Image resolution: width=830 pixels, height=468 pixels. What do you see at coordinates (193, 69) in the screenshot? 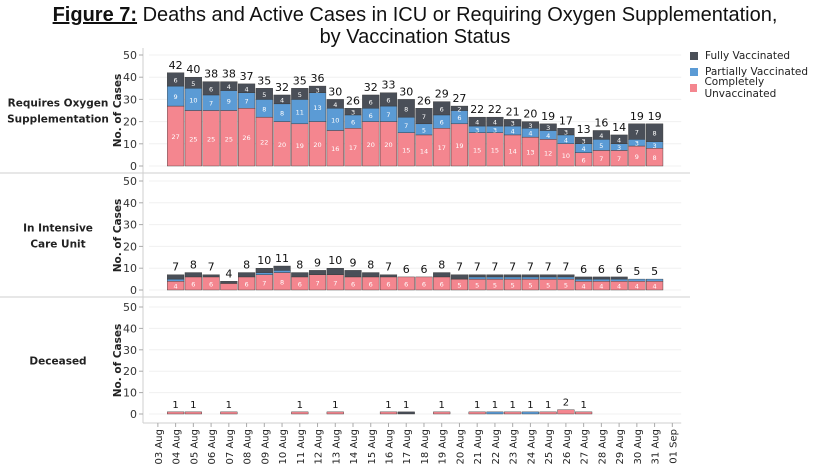
I see `total-label: 40` at bounding box center [193, 69].